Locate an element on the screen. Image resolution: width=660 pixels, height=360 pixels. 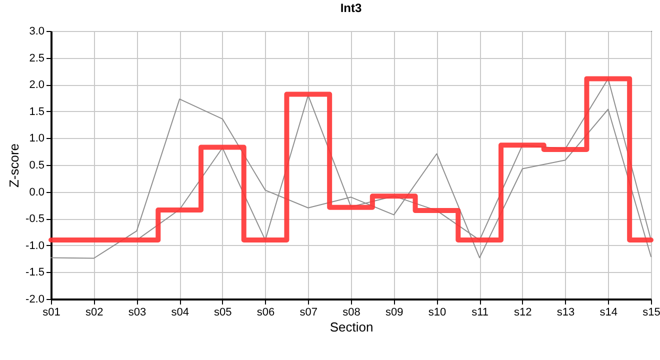
y-tick-label: 0.5 is located at coordinates (36, 166).